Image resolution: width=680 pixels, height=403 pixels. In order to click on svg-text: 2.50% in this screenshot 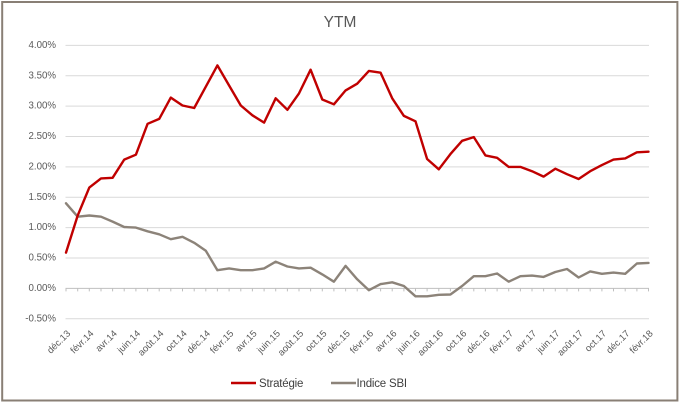, I will do `click(43, 136)`.